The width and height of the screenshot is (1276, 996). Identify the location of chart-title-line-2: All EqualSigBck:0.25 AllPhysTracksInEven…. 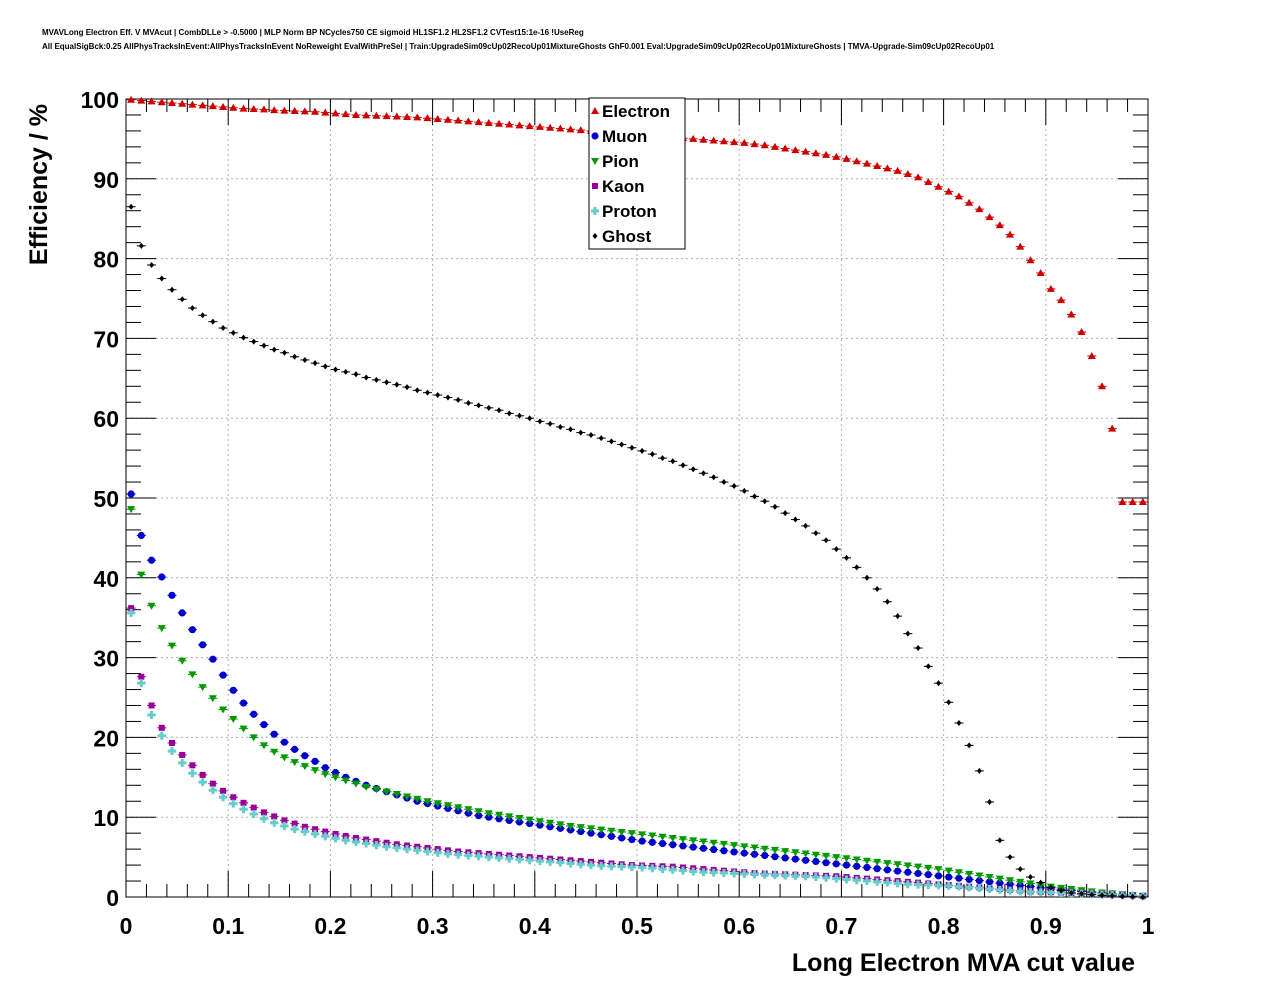
(518, 46).